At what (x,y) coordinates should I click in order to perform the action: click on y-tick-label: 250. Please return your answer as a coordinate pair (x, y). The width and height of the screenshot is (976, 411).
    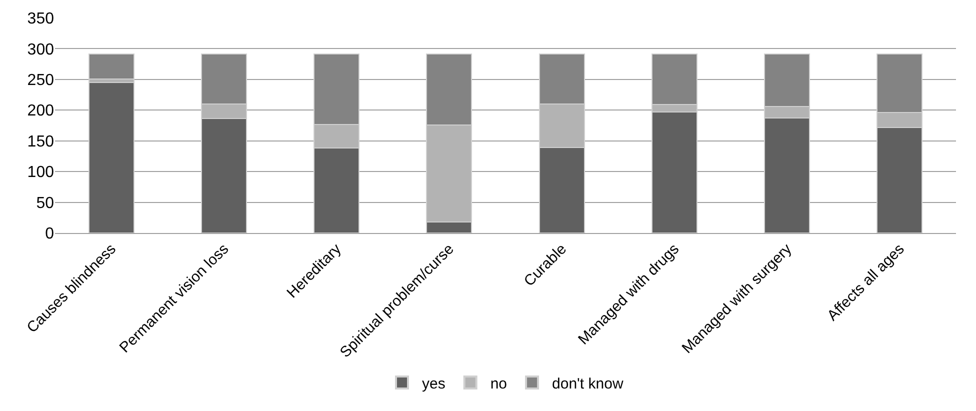
    Looking at the image, I should click on (40, 81).